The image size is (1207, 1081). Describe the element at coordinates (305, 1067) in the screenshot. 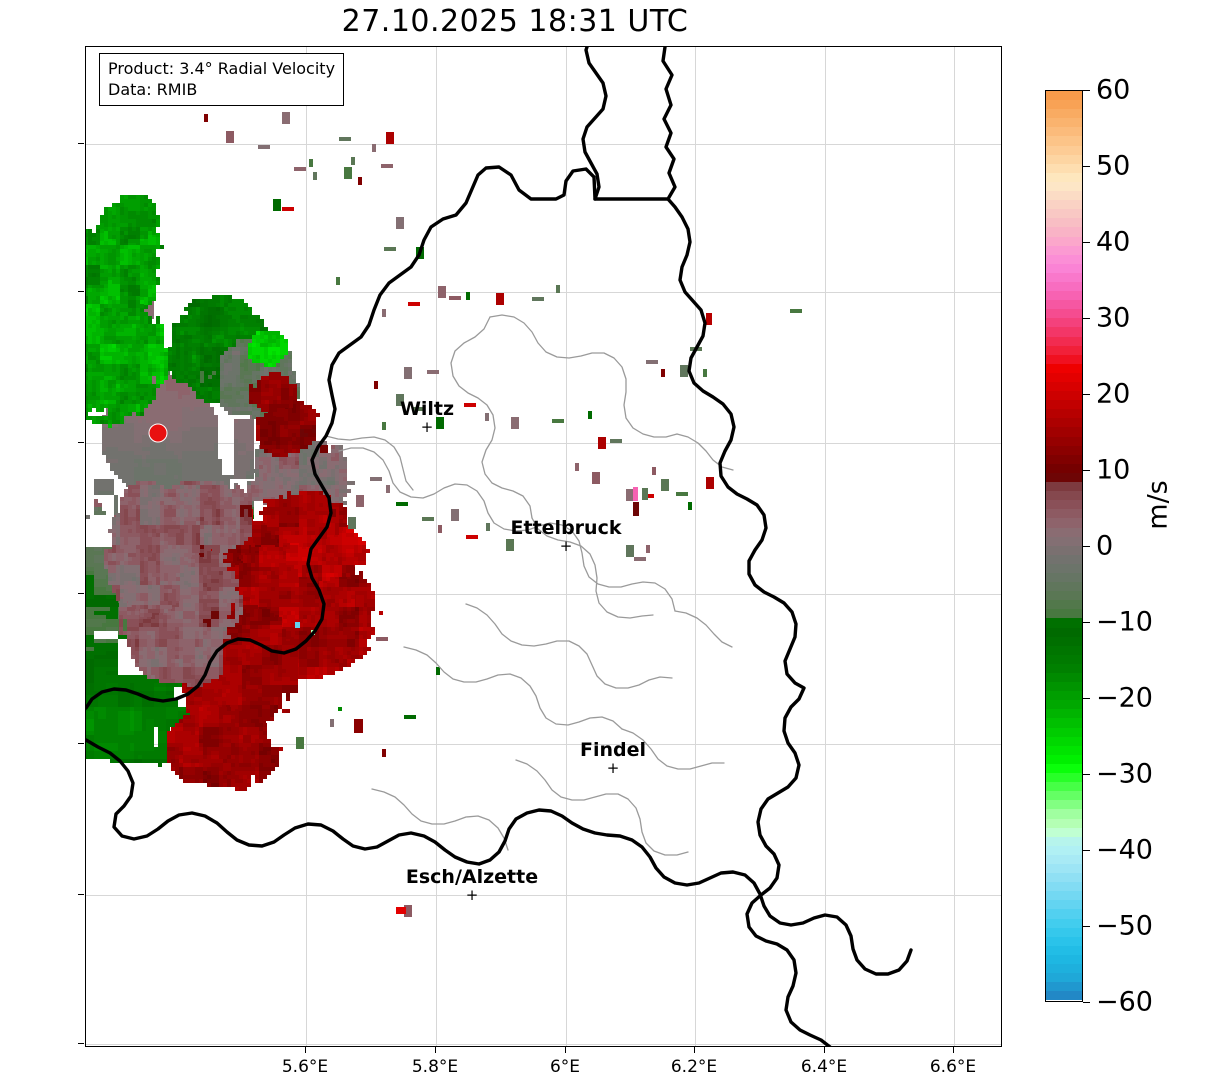

I see `x-axis-tick-label: 5.6°E` at that location.